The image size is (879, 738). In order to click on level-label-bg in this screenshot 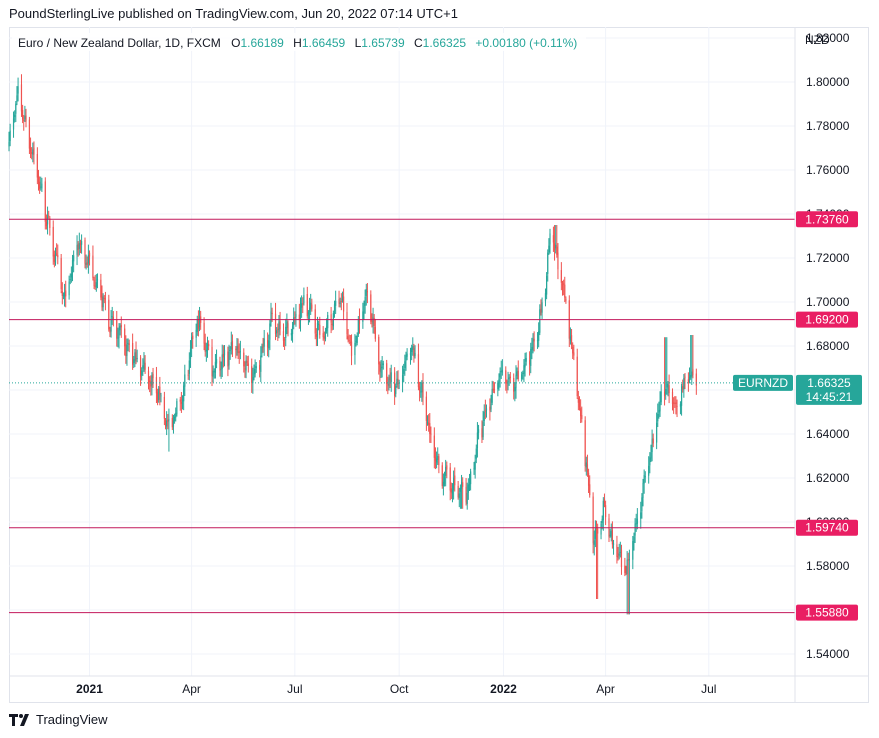, I will do `click(827, 219)`.